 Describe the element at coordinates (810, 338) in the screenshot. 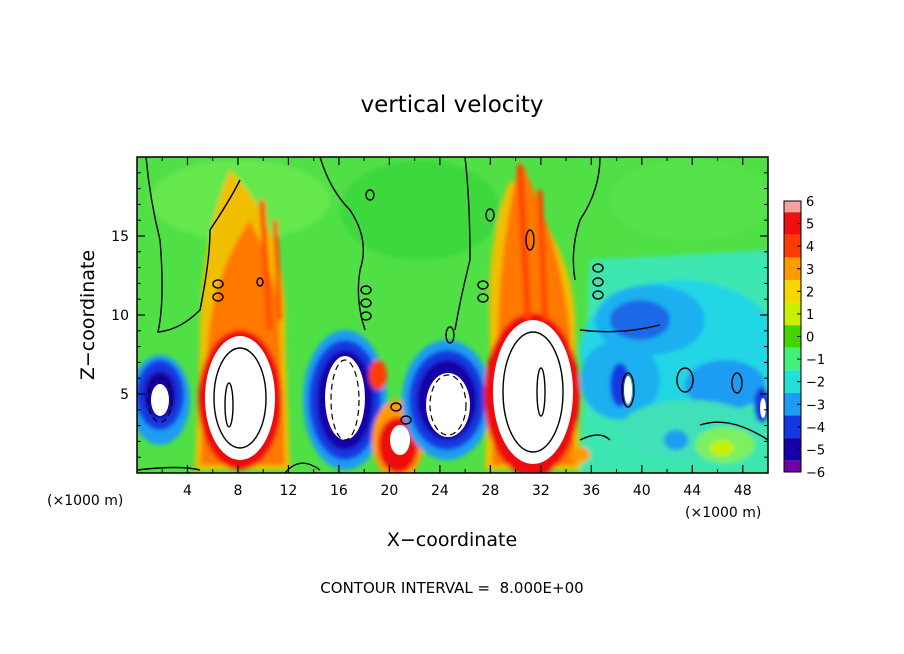

I see `colorbar-tick-label: 0` at that location.